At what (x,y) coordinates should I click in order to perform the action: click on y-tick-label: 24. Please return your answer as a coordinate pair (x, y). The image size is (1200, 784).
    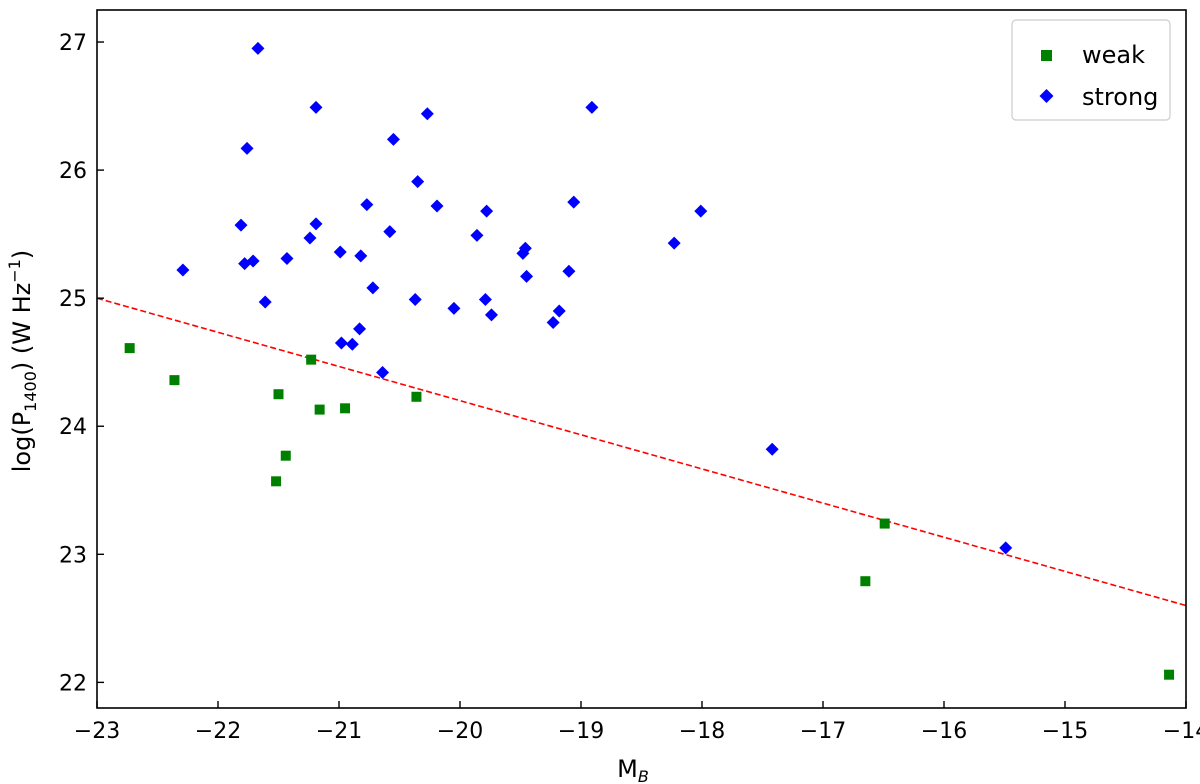
    Looking at the image, I should click on (73, 427).